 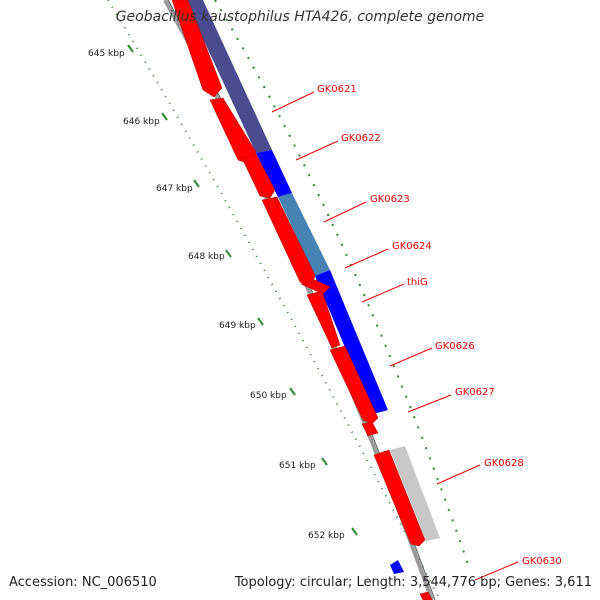 What do you see at coordinates (237, 326) in the screenshot?
I see `scale-label: 649 kbp` at bounding box center [237, 326].